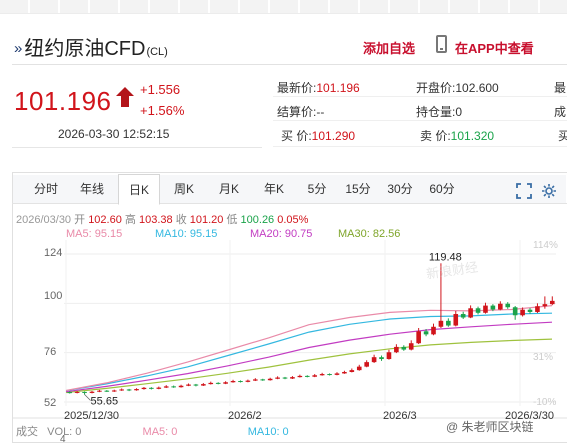 The height and width of the screenshot is (443, 567). What do you see at coordinates (358, 189) in the screenshot?
I see `tab-15min: 15分` at bounding box center [358, 189].